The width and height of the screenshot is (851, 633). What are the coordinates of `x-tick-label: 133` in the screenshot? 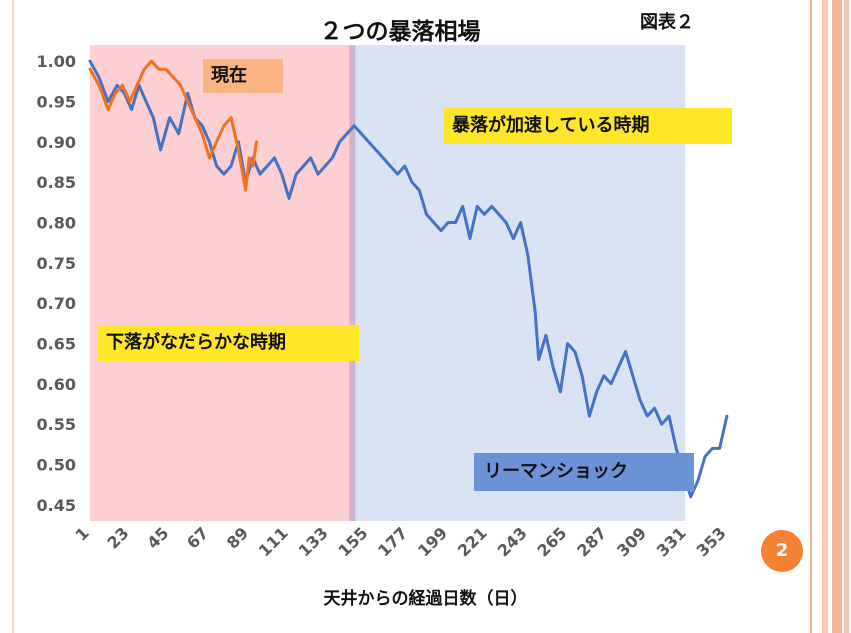 It's located at (313, 541).